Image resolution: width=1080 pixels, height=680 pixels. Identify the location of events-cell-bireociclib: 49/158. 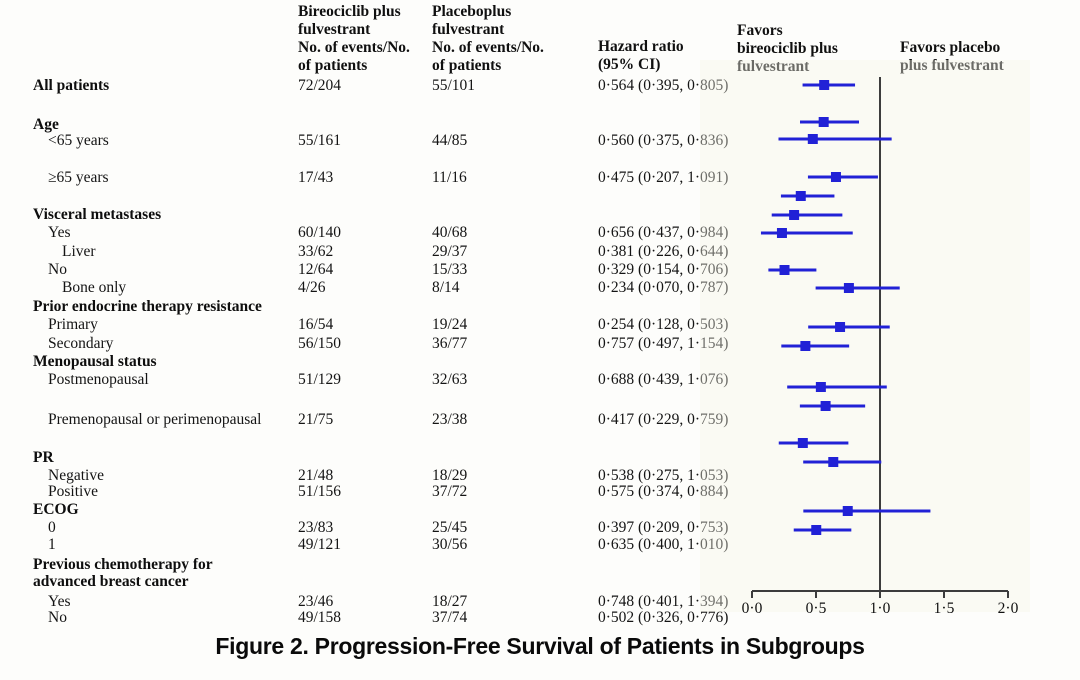
(320, 617).